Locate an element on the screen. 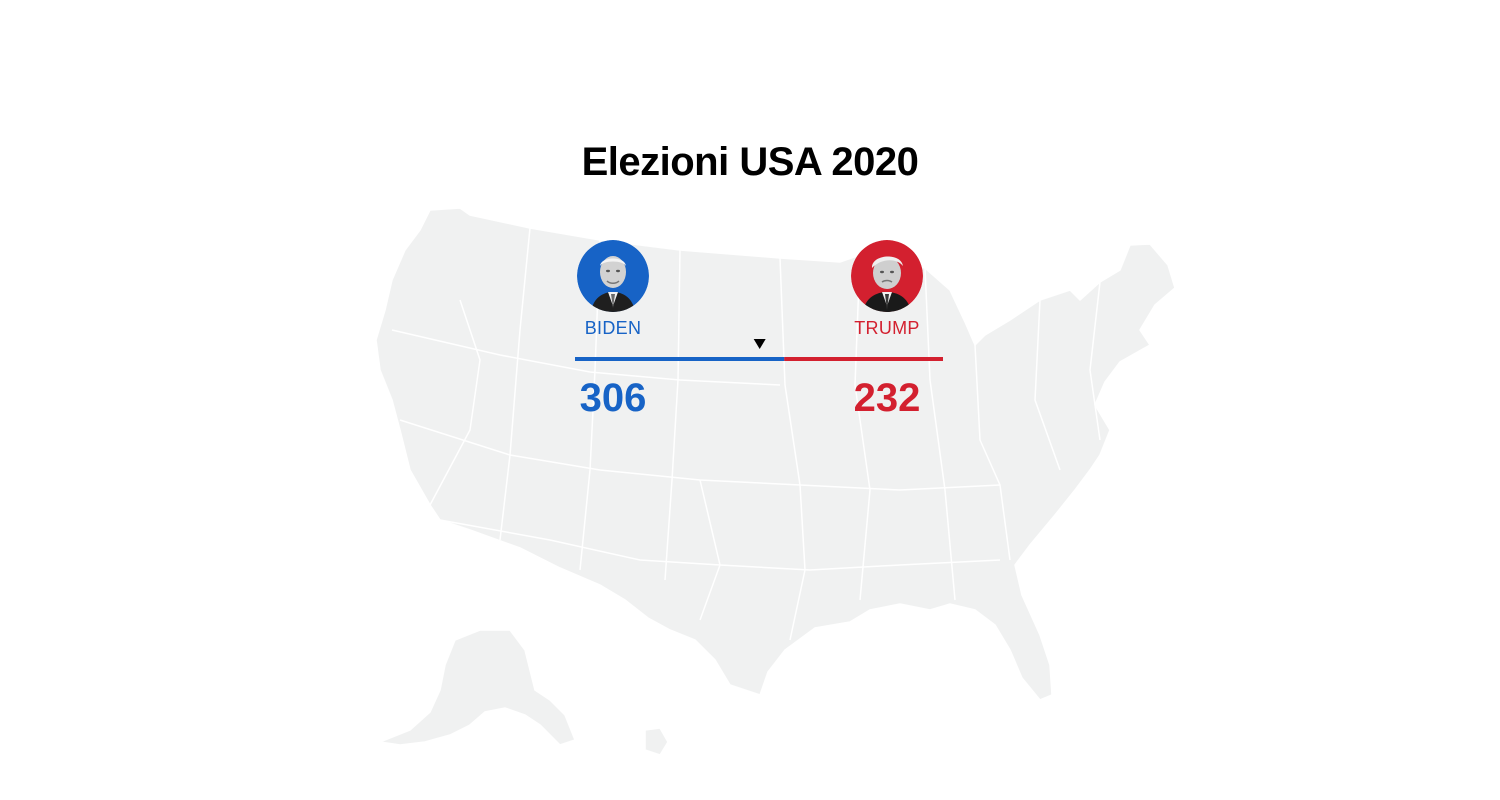 The height and width of the screenshot is (800, 1500). bar-layer is located at coordinates (759, 350).